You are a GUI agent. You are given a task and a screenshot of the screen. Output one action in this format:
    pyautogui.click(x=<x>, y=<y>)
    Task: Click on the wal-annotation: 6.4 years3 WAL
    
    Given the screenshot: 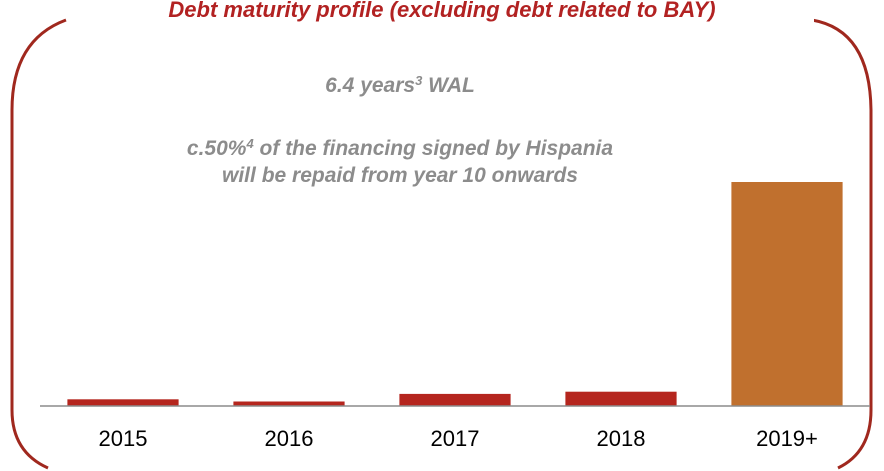 What is the action you would take?
    pyautogui.click(x=400, y=85)
    